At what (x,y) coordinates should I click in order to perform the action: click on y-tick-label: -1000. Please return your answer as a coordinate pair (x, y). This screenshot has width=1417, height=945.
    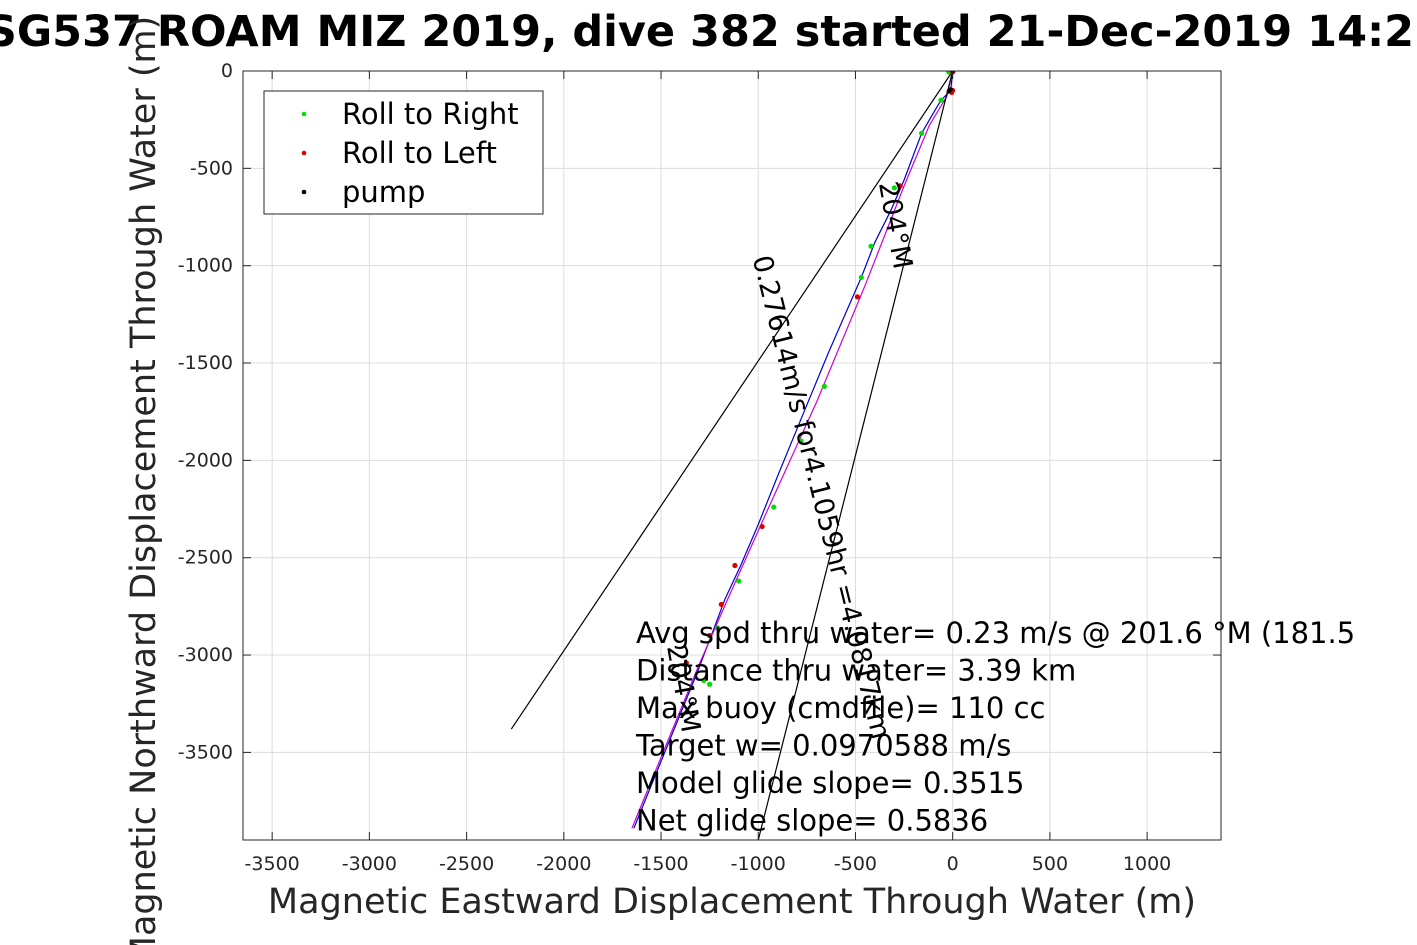
    Looking at the image, I should click on (205, 266).